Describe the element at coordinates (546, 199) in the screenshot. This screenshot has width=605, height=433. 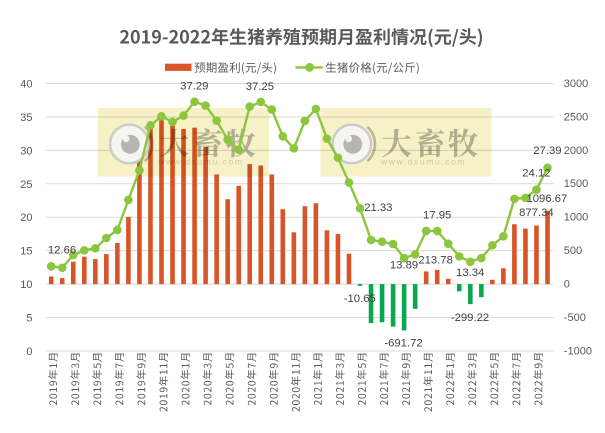
I see `svg-text: 1096.67` at that location.